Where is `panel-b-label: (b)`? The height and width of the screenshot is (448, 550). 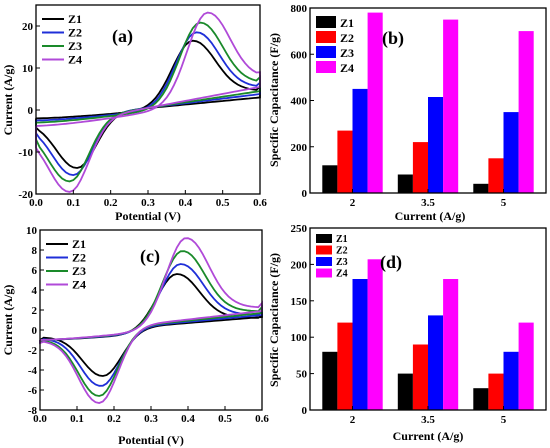 panel-b-label: (b) is located at coordinates (393, 38).